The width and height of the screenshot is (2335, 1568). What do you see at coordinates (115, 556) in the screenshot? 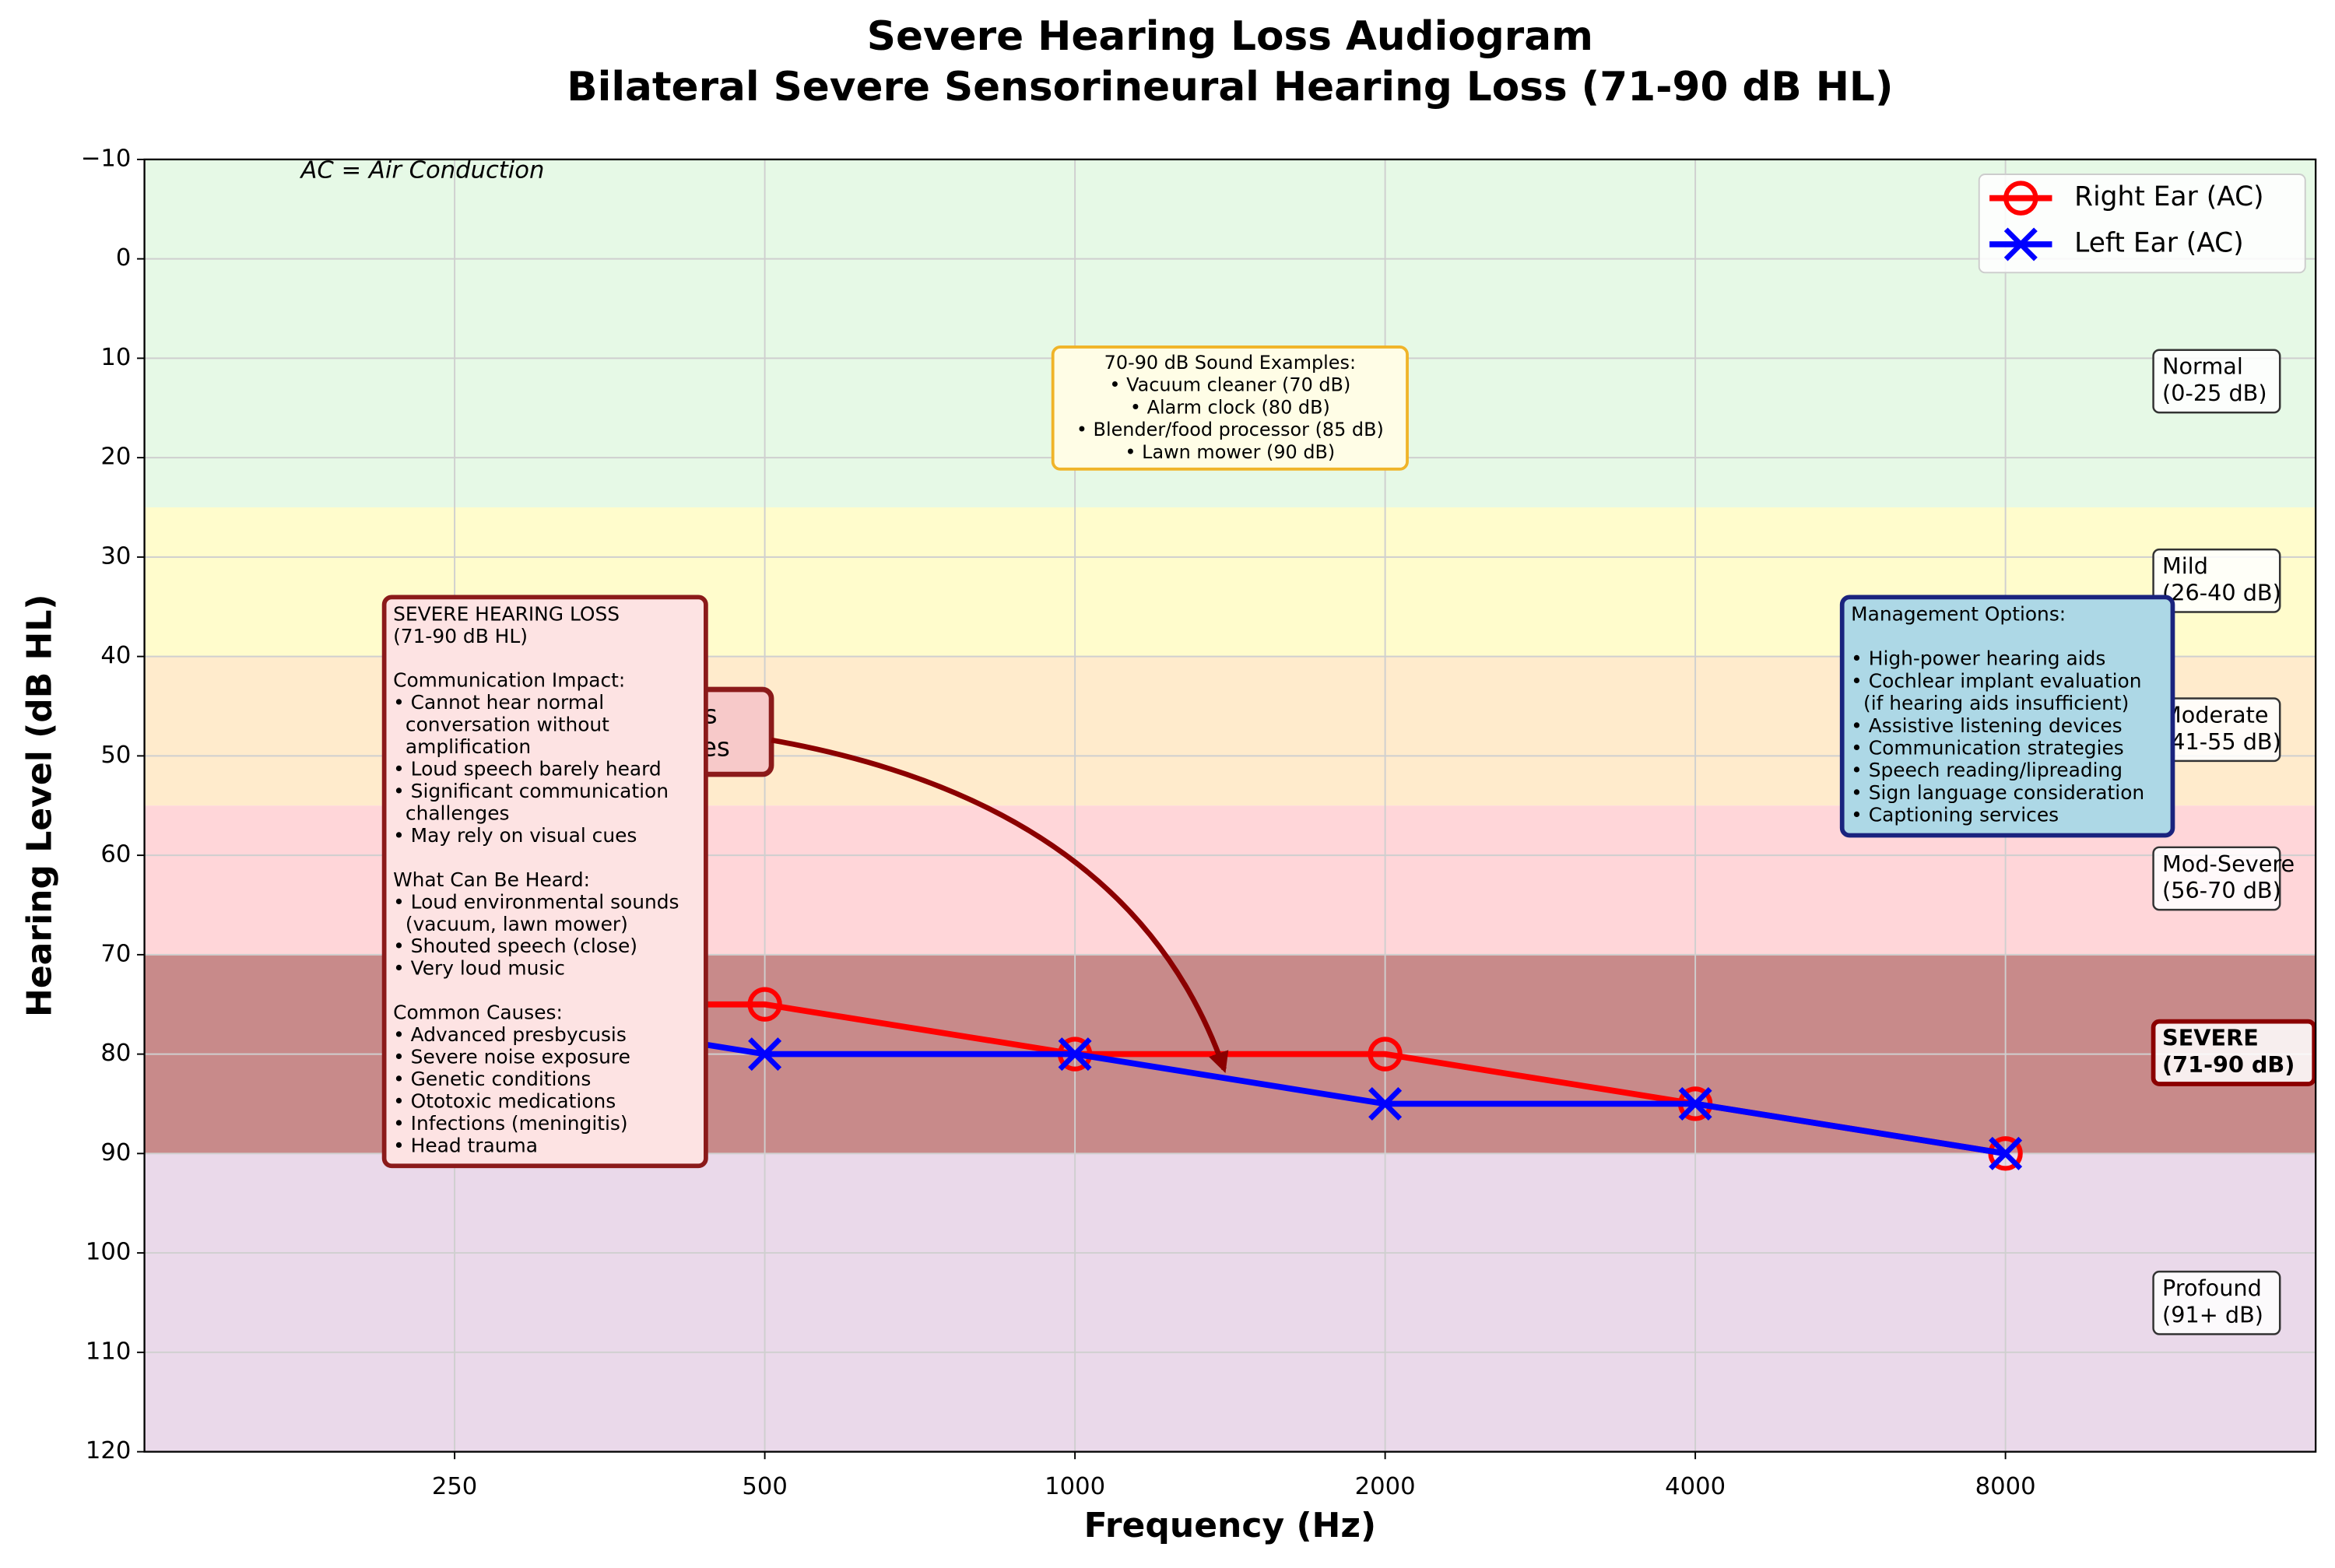
I see `y-tick-label: 30` at bounding box center [115, 556].